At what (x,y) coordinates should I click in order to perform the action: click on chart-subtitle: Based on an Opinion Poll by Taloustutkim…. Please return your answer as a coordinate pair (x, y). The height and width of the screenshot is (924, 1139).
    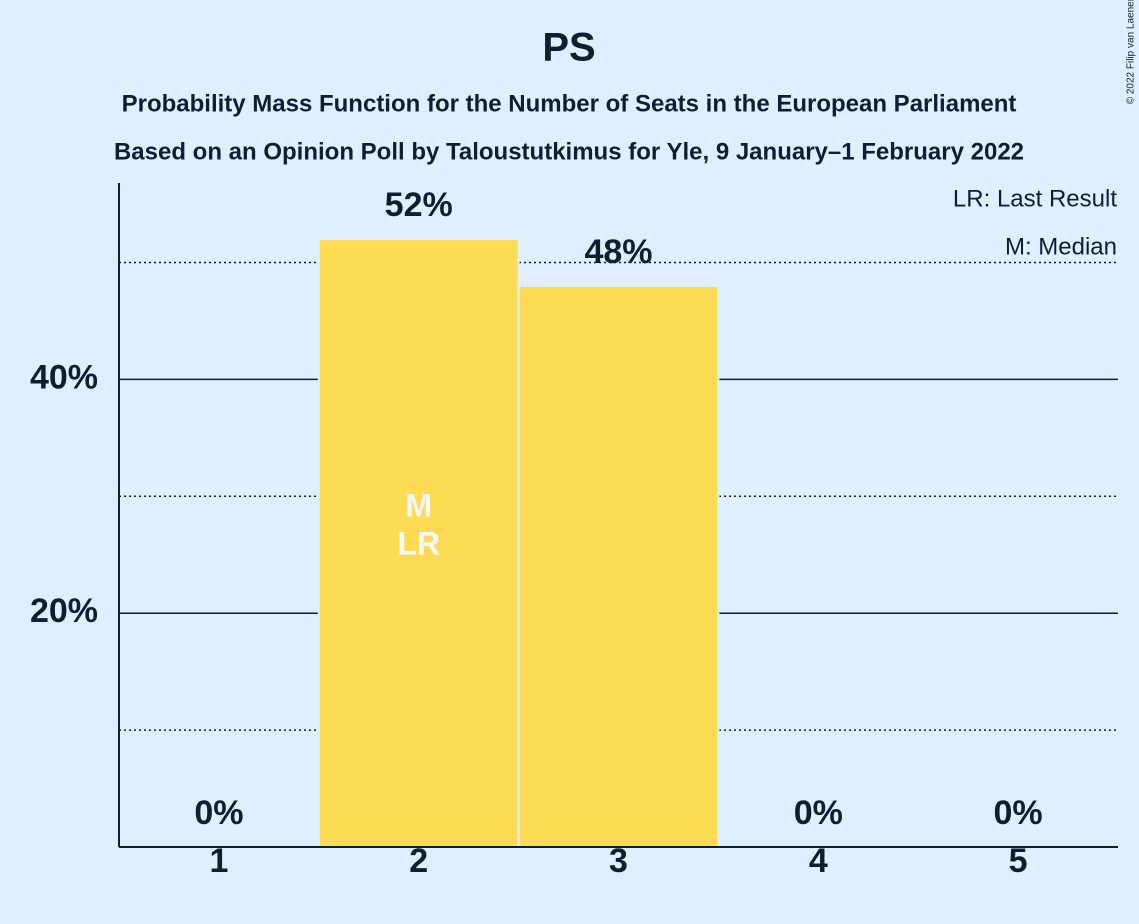
    Looking at the image, I should click on (569, 151).